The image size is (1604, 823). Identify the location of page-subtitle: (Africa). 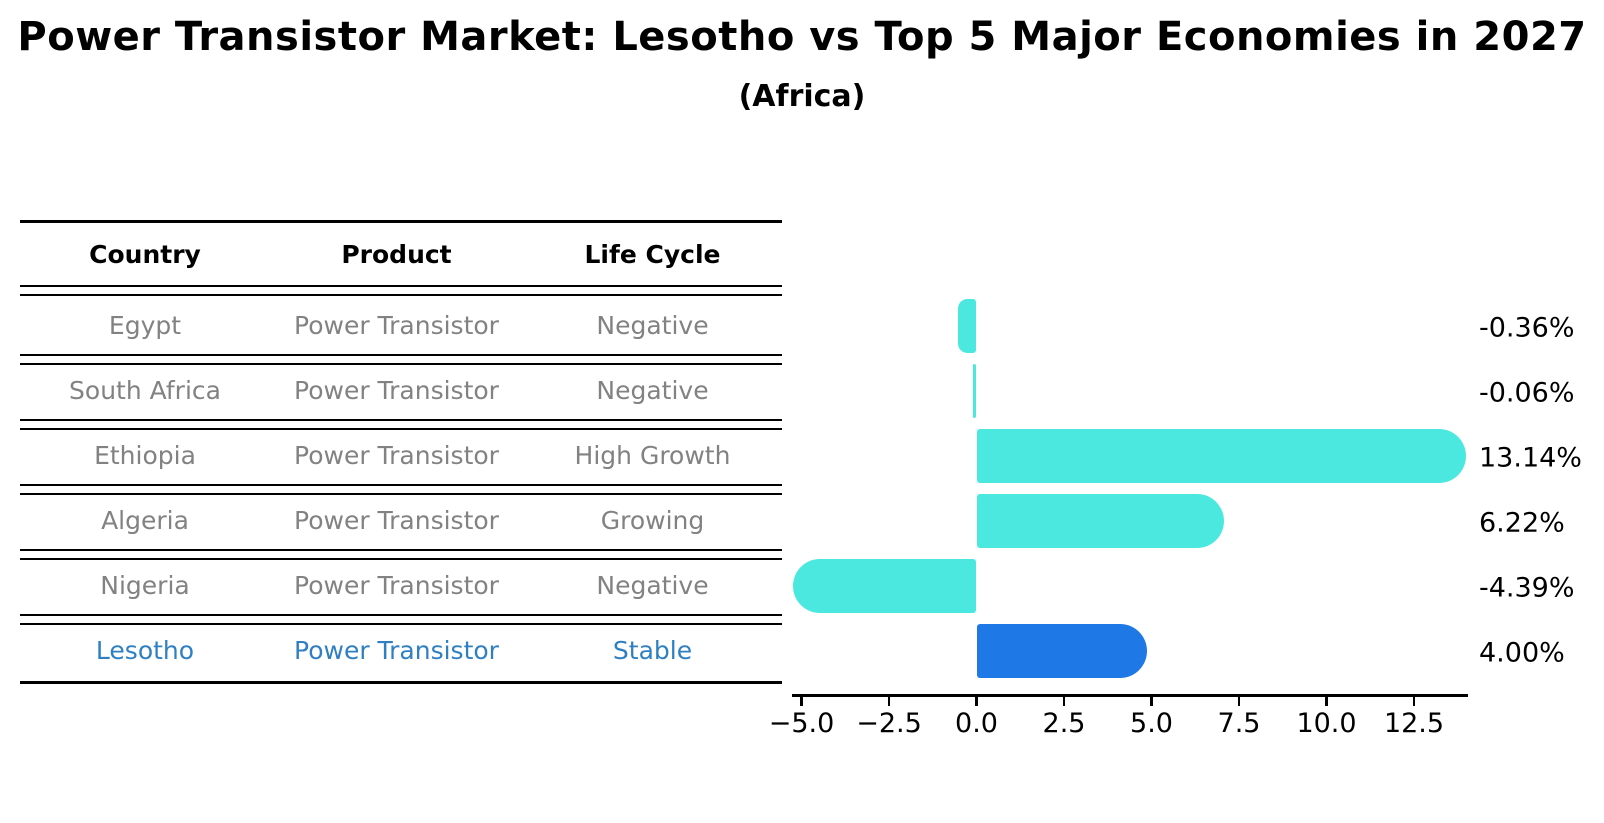
(802, 96).